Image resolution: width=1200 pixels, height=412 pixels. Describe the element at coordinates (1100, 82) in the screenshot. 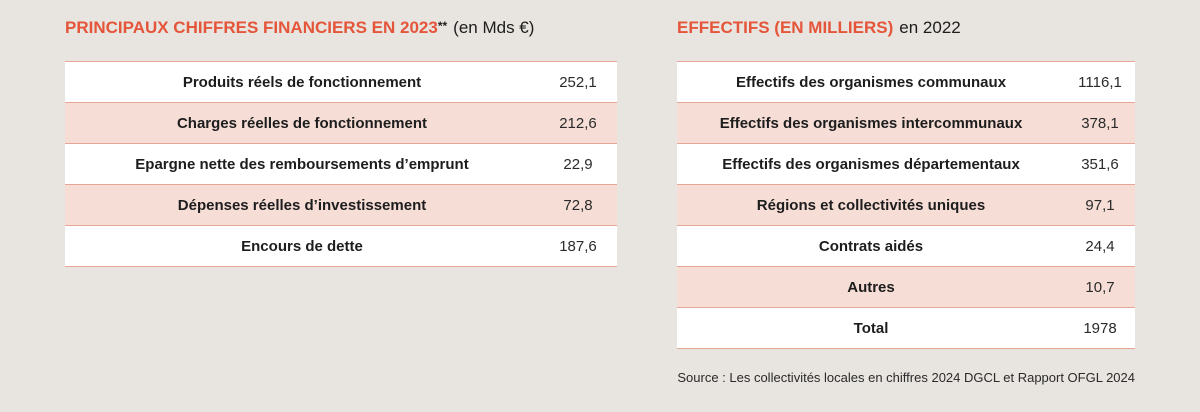

I see `row-value: 1116,1` at that location.